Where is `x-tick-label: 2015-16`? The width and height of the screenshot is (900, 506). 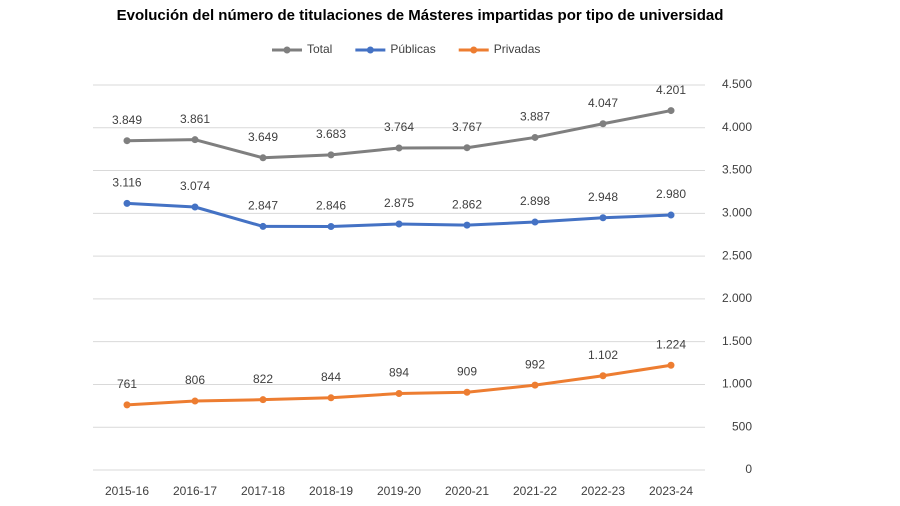
x-tick-label: 2015-16 is located at coordinates (127, 491).